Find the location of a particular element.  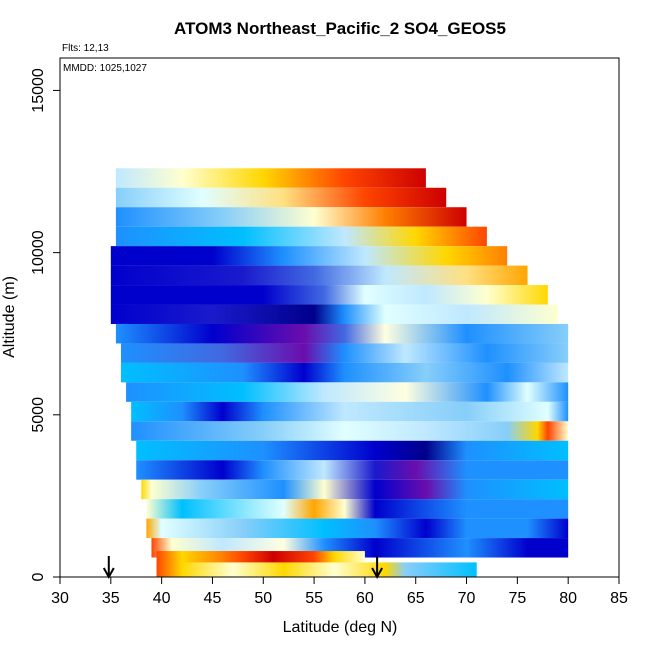

chart-title: ATOM3 Northeast_Pacific_2 SO4_GEOS5 is located at coordinates (340, 28).